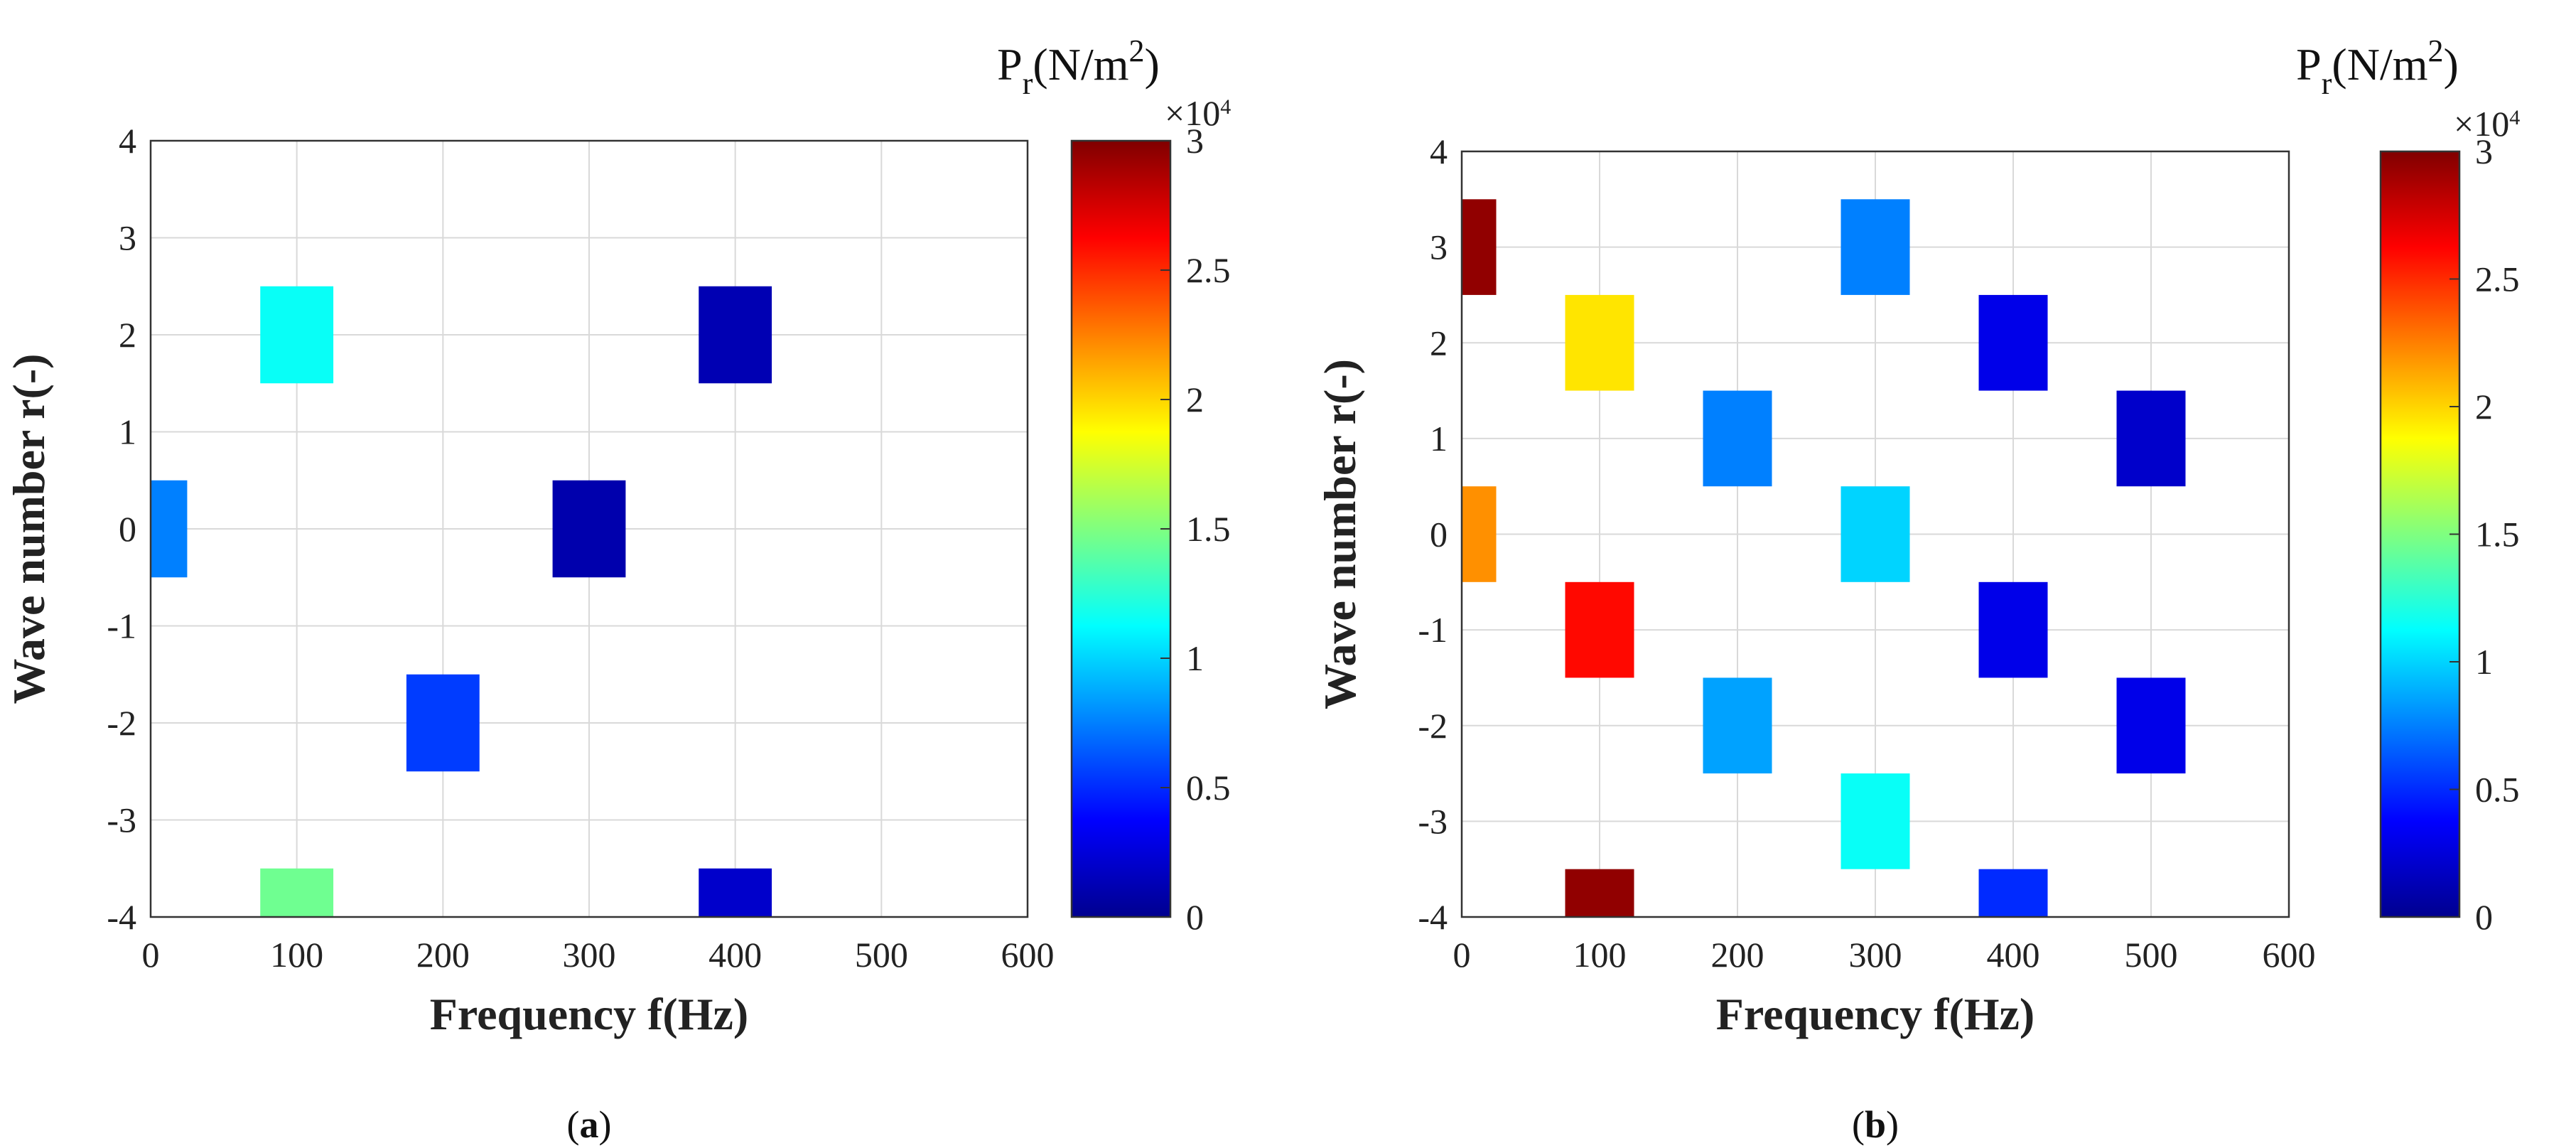 The image size is (2576, 1148). I want to click on panel-label-letter: a, so click(589, 1124).